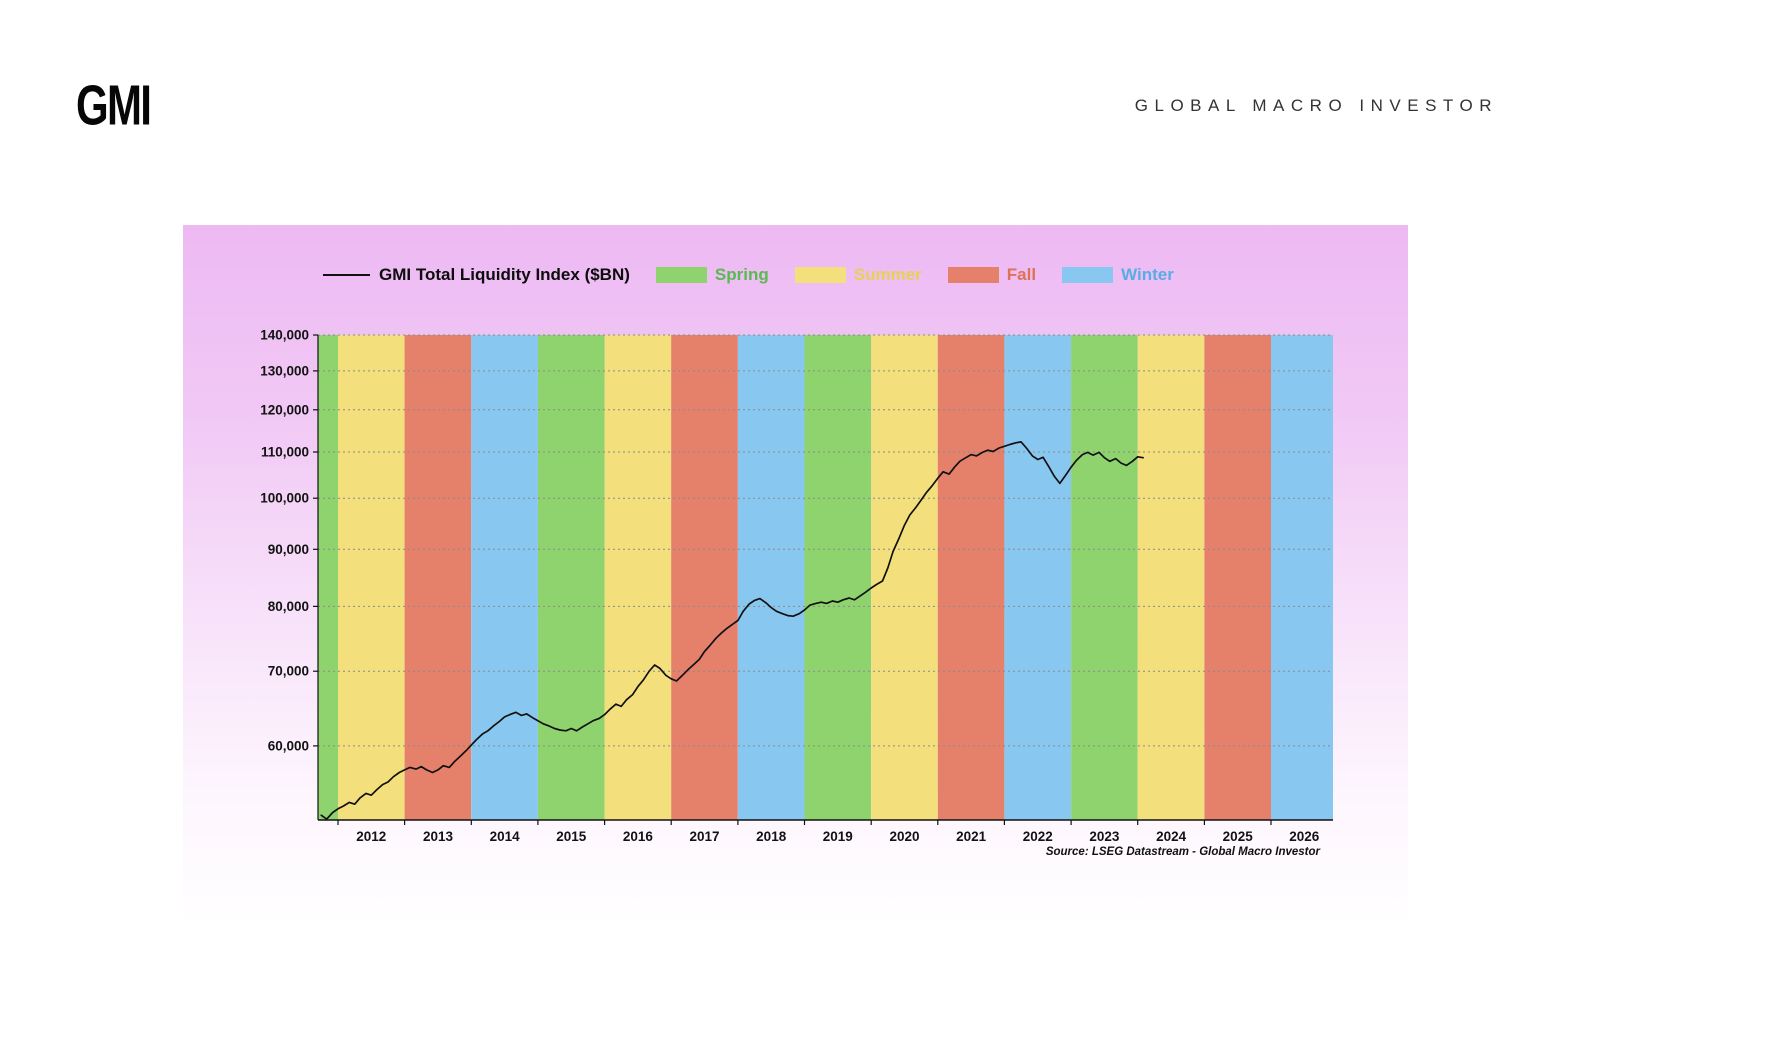  Describe the element at coordinates (571, 577) in the screenshot. I see `season-band-2015-spring` at that location.